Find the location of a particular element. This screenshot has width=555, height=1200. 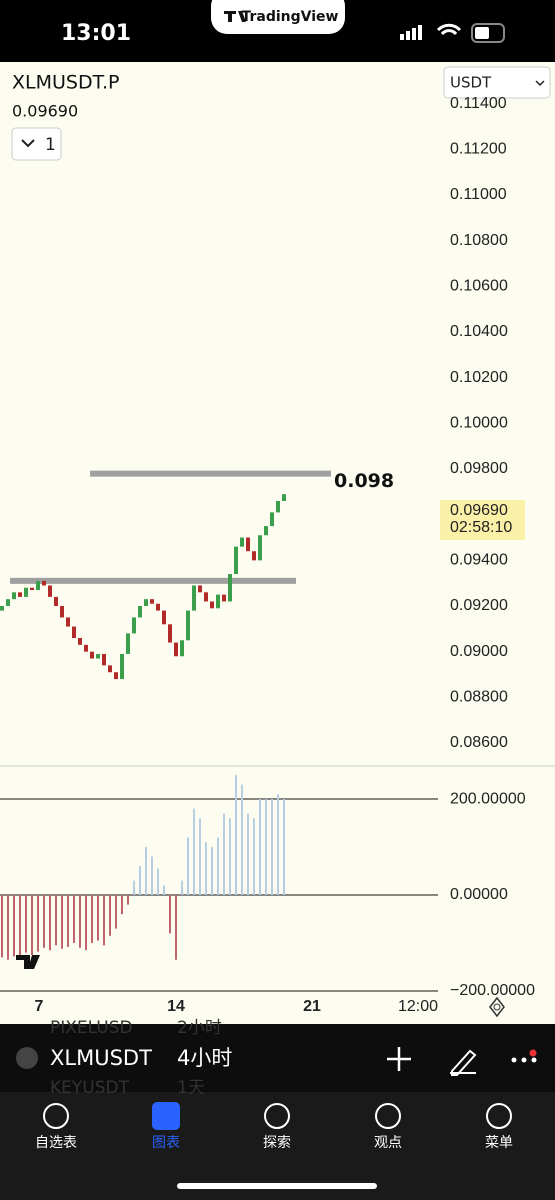

currency-select is located at coordinates (497, 82).